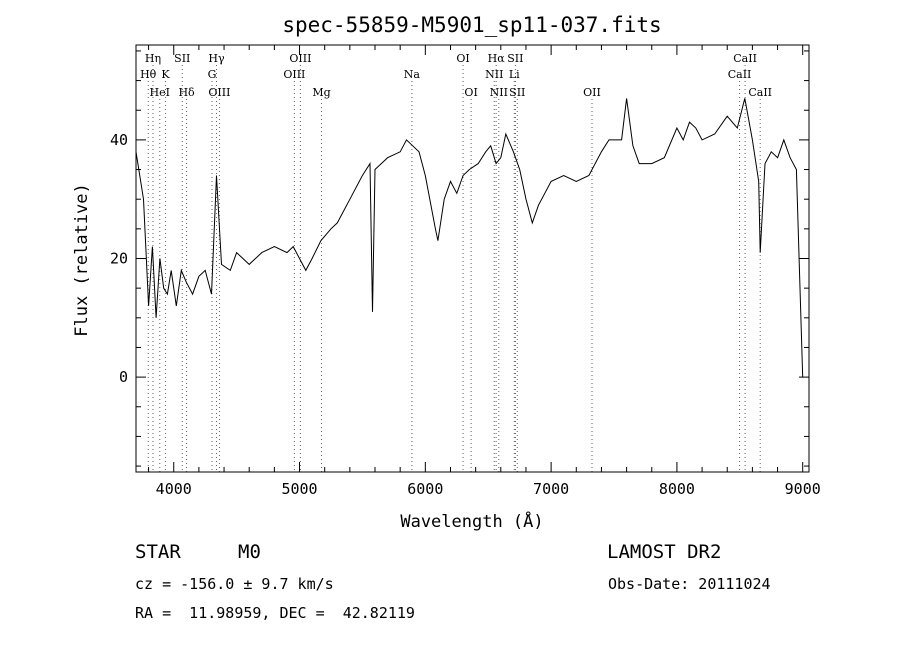 The height and width of the screenshot is (650, 900). I want to click on line-marker-label-23: CaII, so click(740, 74).